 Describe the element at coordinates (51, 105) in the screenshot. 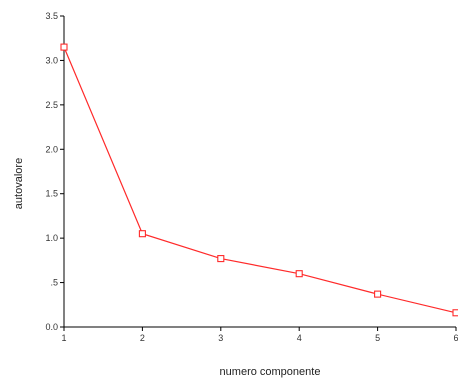

I see `y-tick-label: 2.5` at that location.